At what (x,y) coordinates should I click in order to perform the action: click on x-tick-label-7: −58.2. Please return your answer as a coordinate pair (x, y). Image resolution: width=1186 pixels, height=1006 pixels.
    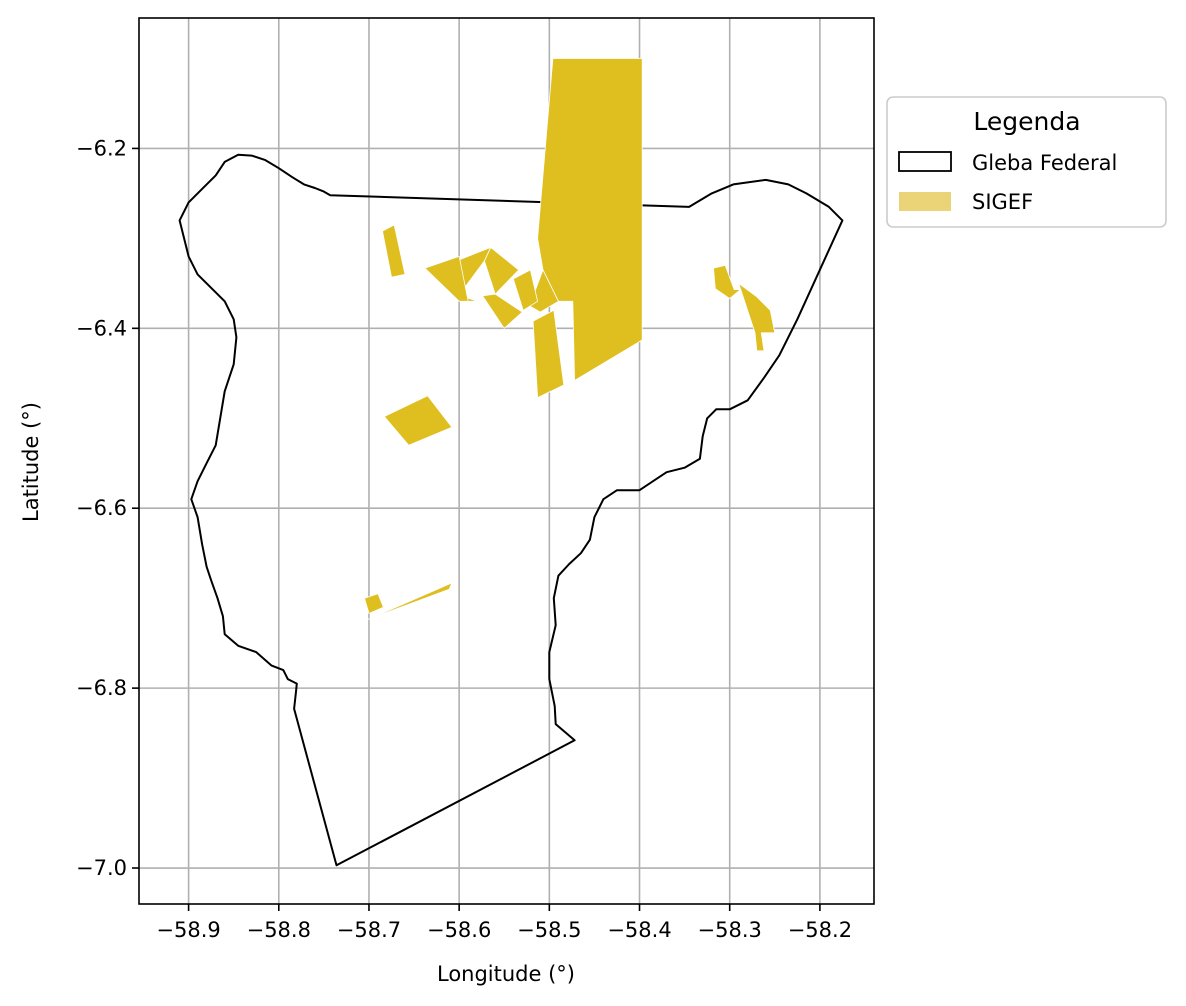
    Looking at the image, I should click on (820, 930).